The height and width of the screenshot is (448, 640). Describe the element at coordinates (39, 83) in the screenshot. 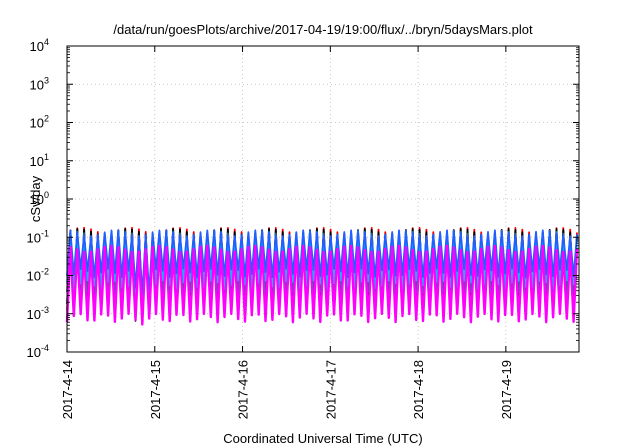

I see `y-tick-label: 10³` at that location.